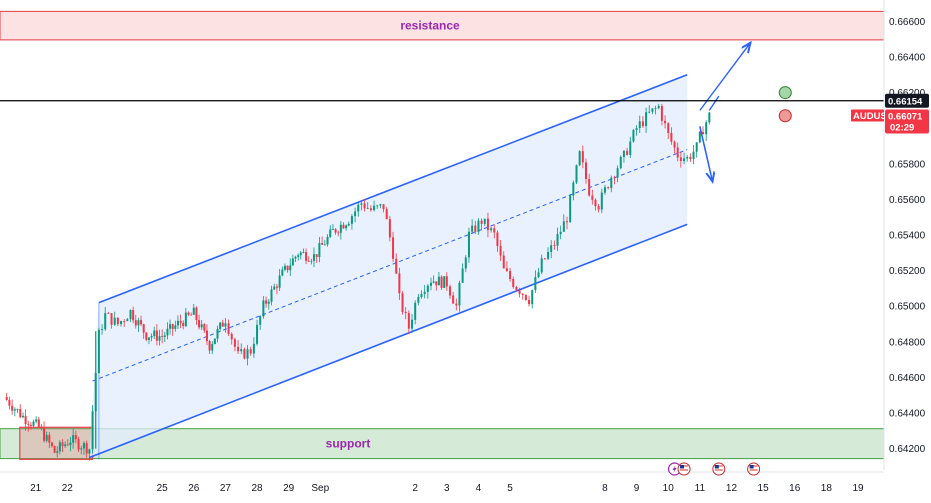 The width and height of the screenshot is (931, 503). What do you see at coordinates (479, 488) in the screenshot?
I see `time-tick: 4` at bounding box center [479, 488].